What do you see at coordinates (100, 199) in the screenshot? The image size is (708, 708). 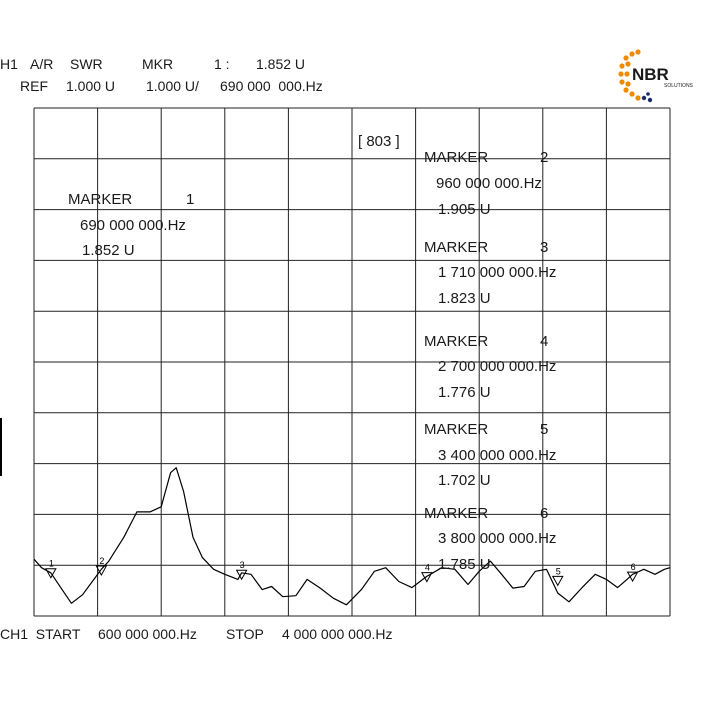 I see `marker1-label: MARKER` at bounding box center [100, 199].